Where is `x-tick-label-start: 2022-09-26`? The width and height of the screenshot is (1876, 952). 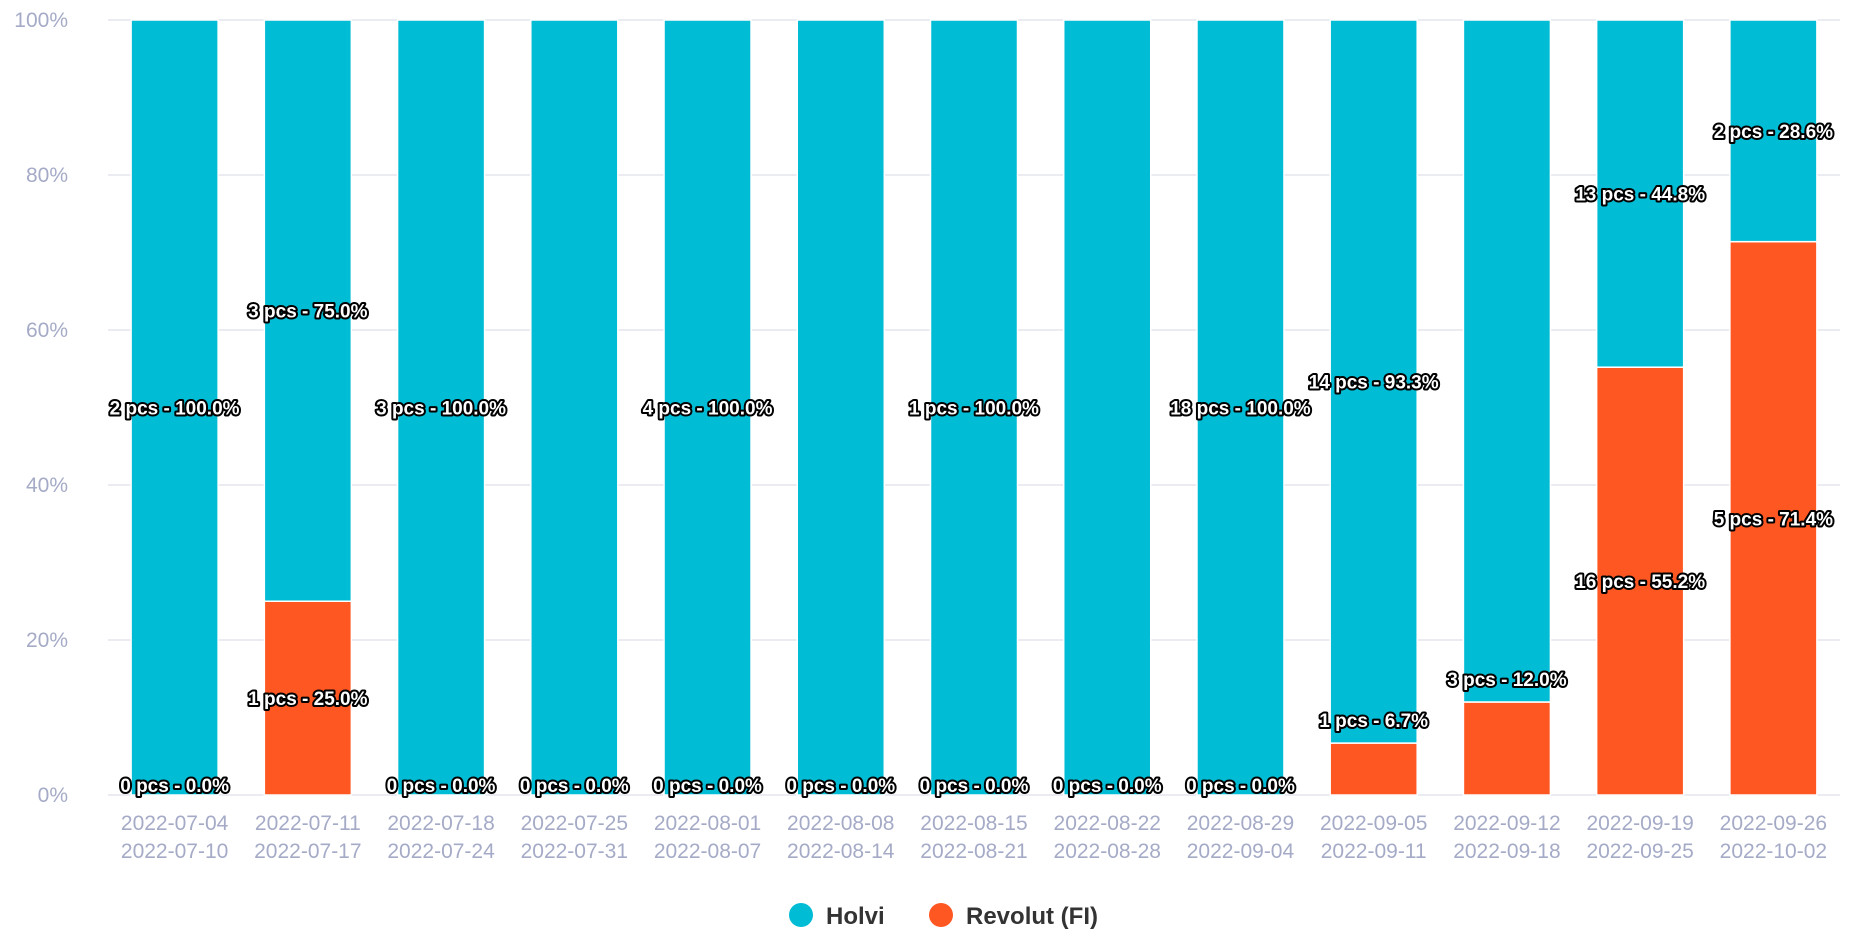
x-tick-label-start: 2022-09-26 is located at coordinates (1773, 823).